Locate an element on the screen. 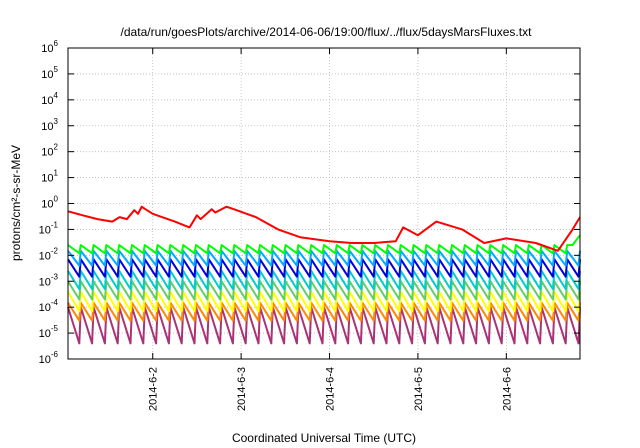 Image resolution: width=640 pixels, height=448 pixels. x-tick-label: 2014-6-3 is located at coordinates (242, 389).